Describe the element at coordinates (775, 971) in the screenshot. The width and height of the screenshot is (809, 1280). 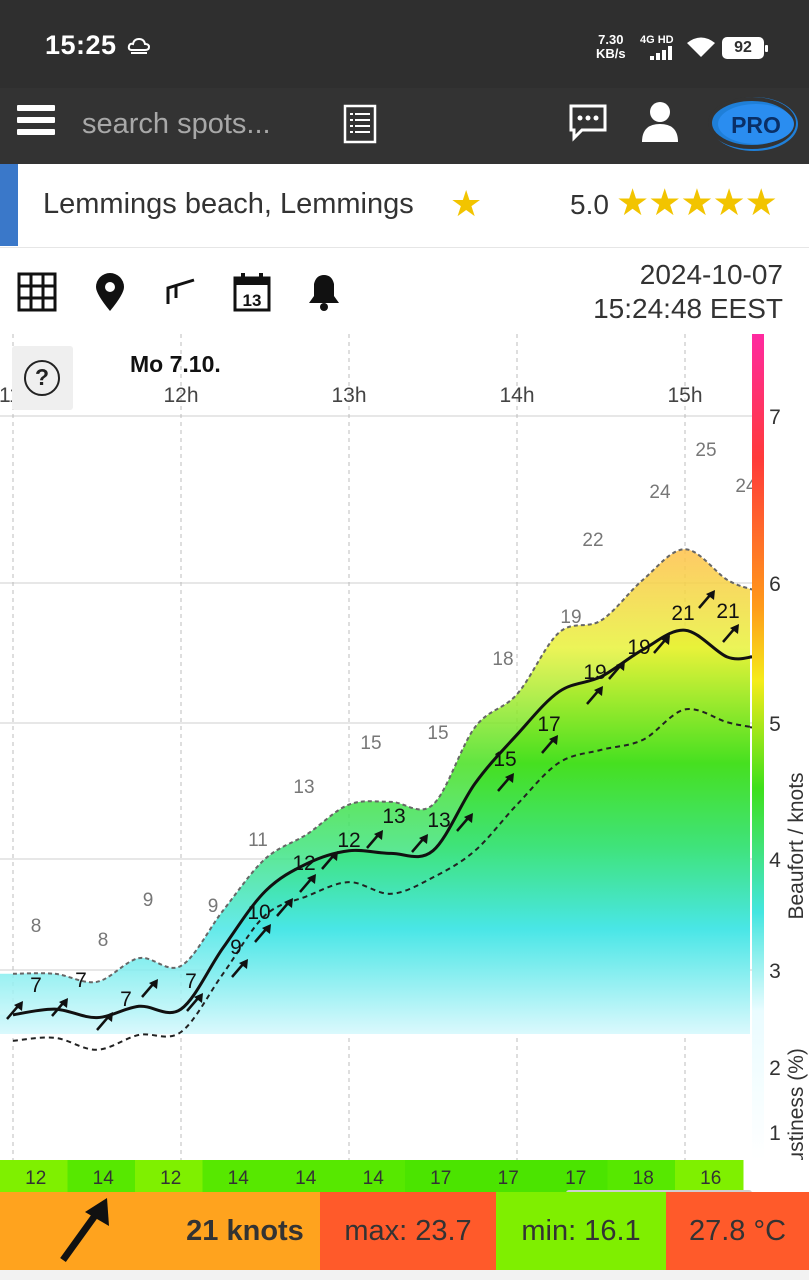
I see `beaufort-tick: 3` at that location.